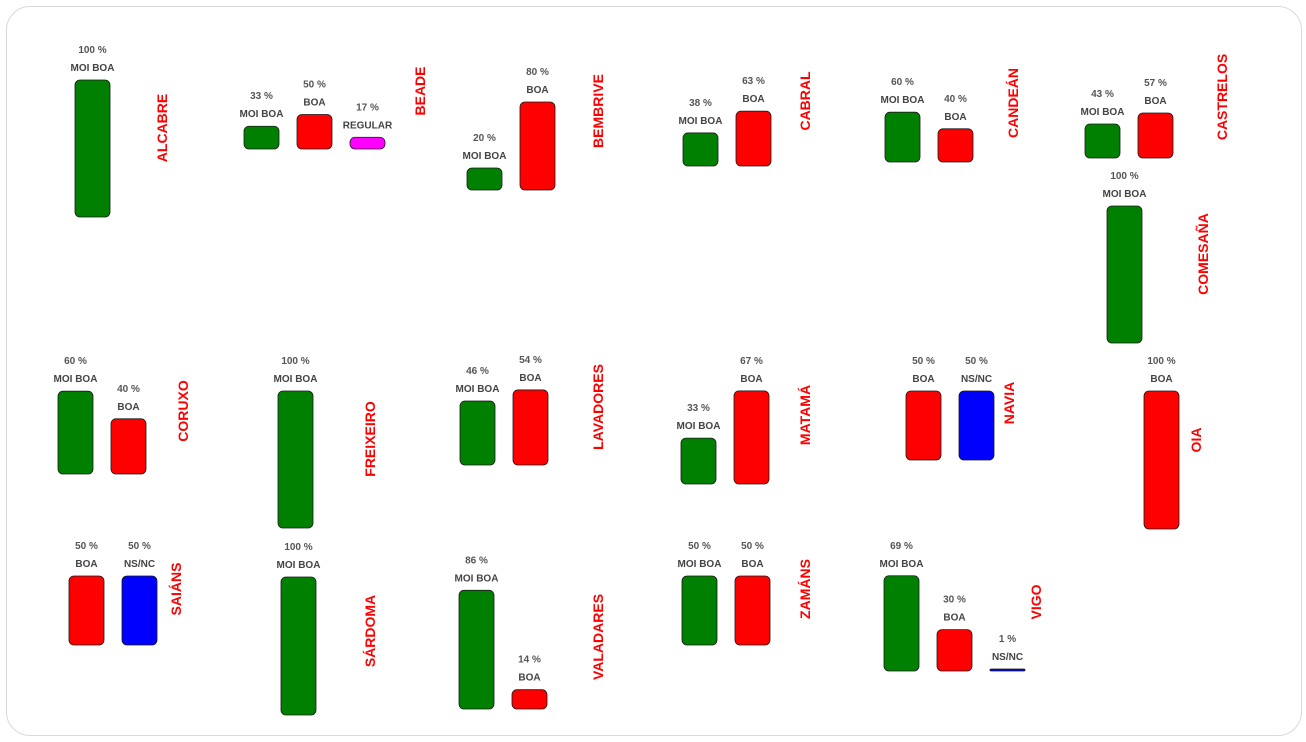 The height and width of the screenshot is (742, 1306). Describe the element at coordinates (1125, 194) in the screenshot. I see `category-label-comesana-moi-boa: MOI BOA` at that location.